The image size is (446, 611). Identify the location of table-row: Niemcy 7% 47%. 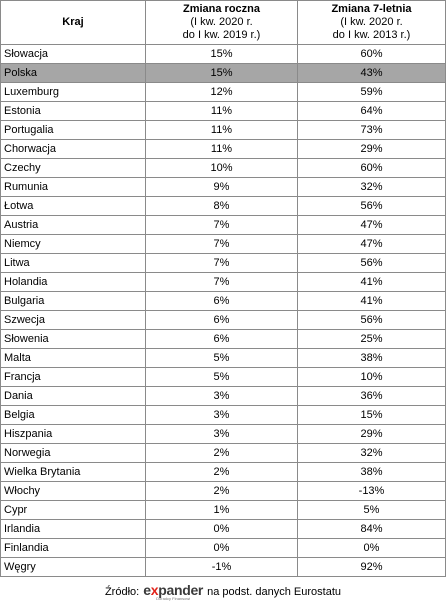
(223, 244).